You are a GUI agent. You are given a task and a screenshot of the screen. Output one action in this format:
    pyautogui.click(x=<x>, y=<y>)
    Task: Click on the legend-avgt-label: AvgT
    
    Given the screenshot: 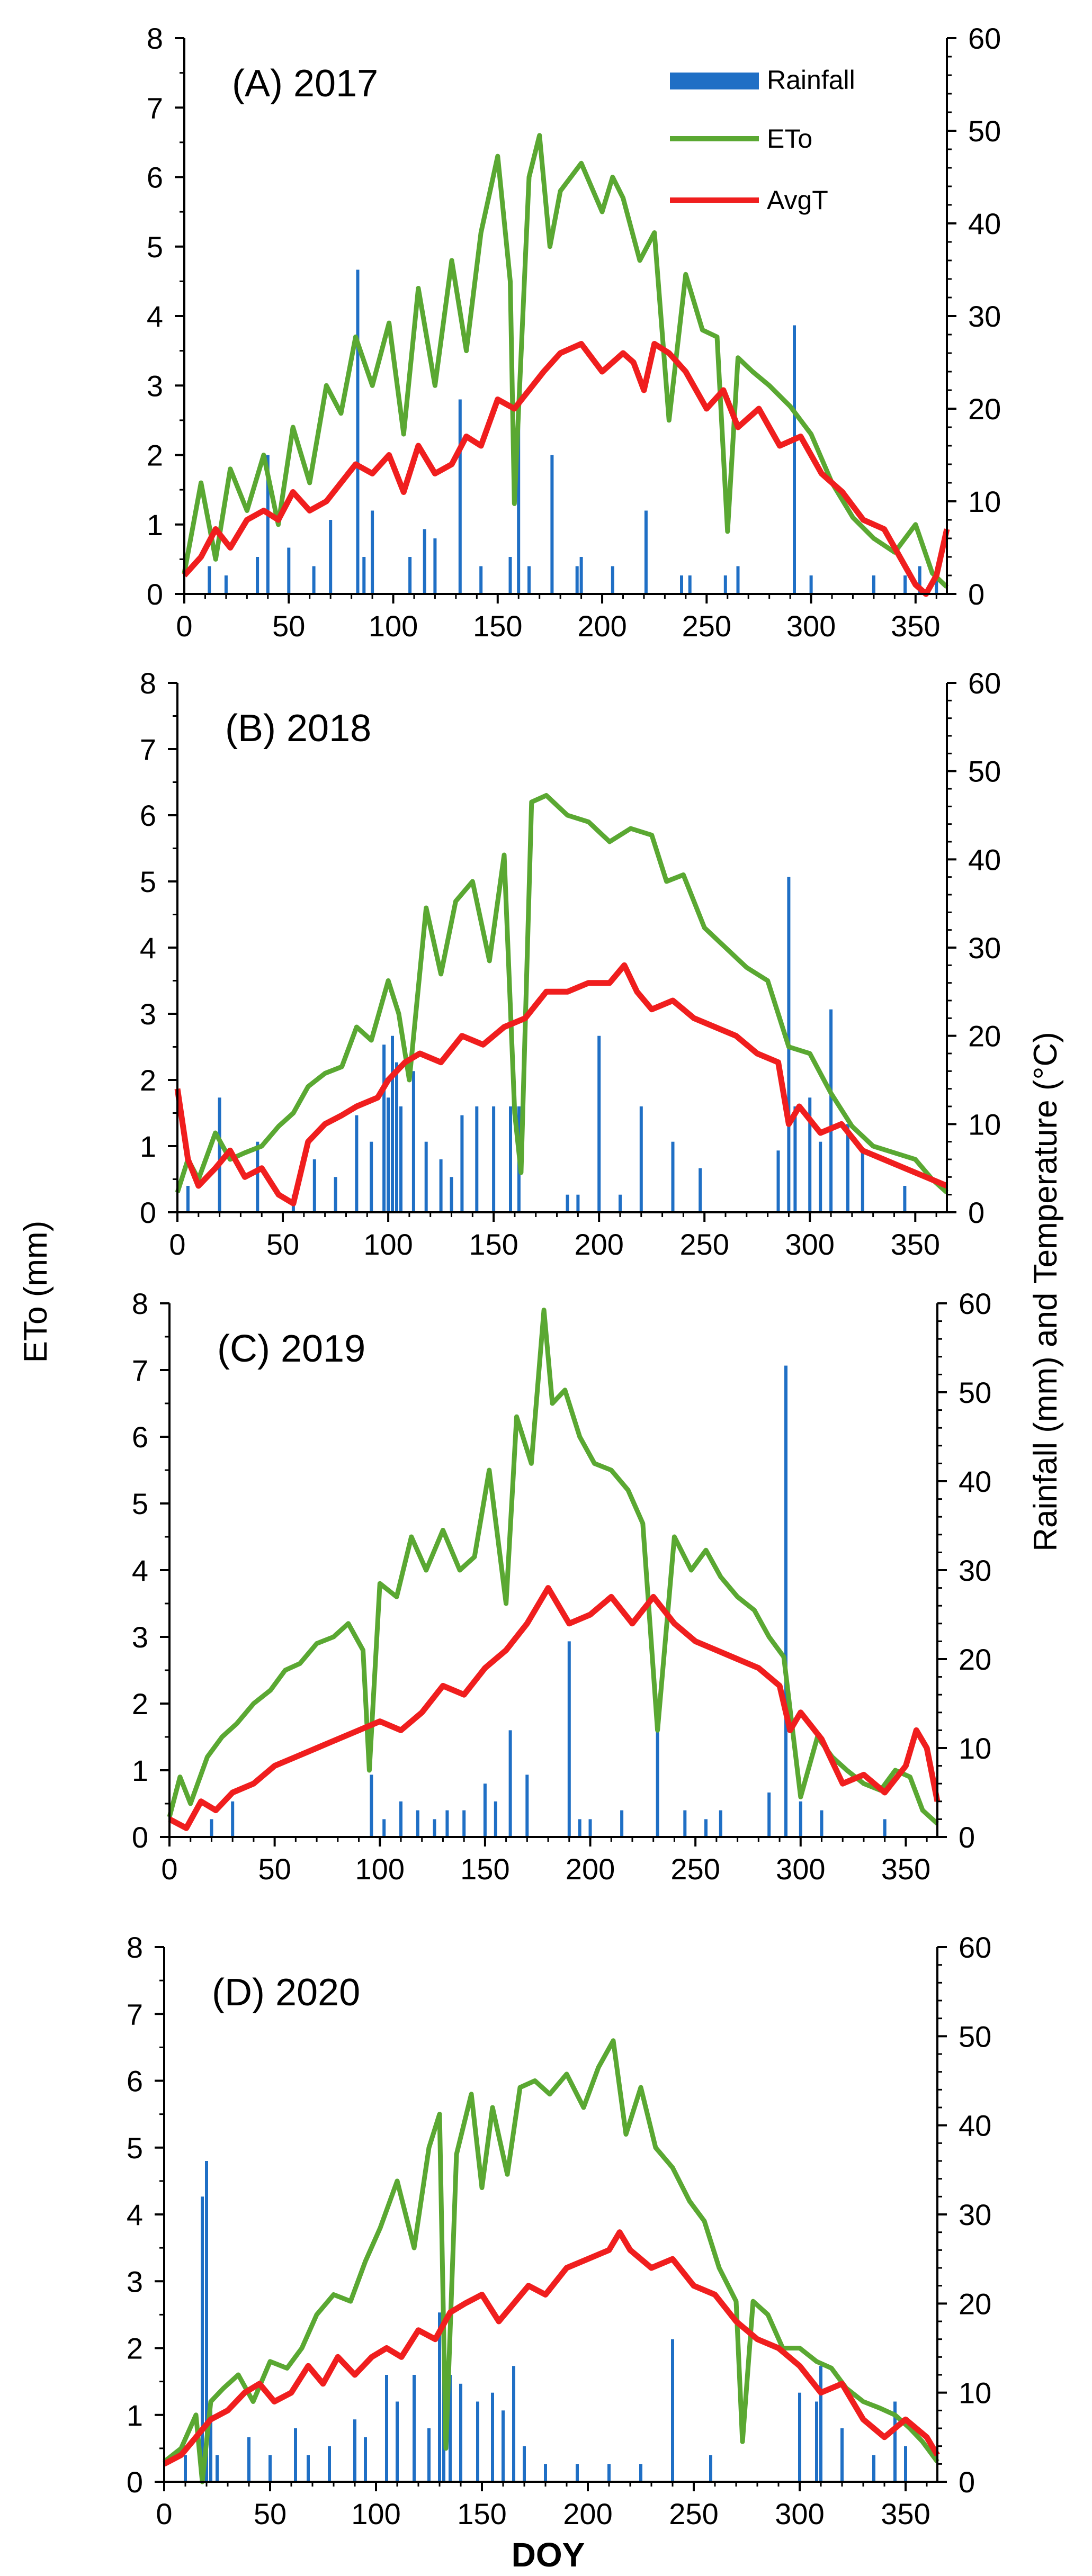 What is the action you would take?
    pyautogui.click(x=797, y=200)
    